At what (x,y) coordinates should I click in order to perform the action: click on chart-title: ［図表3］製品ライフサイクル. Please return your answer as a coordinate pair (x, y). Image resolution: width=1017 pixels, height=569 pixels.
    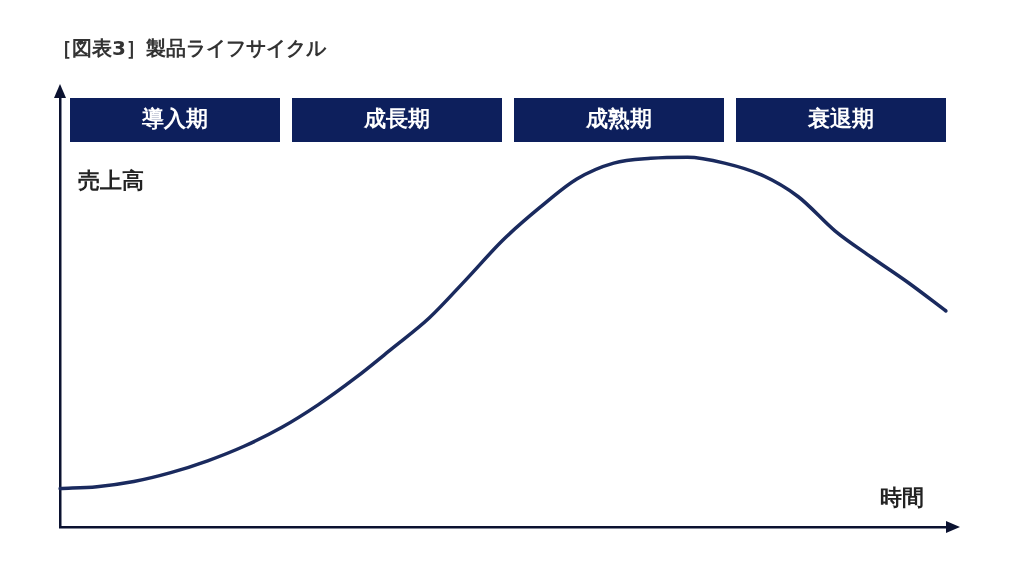
    Looking at the image, I should click on (189, 48).